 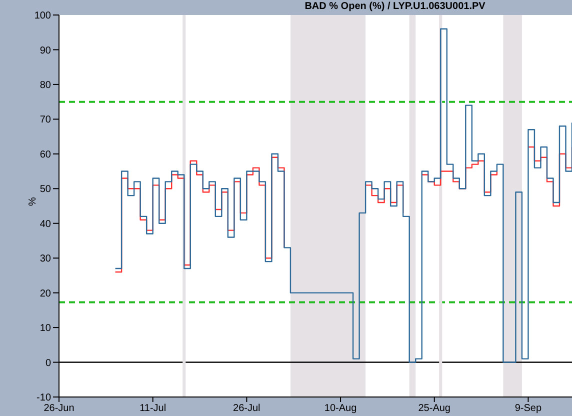 I want to click on y-tick-label: 0, so click(x=48, y=363).